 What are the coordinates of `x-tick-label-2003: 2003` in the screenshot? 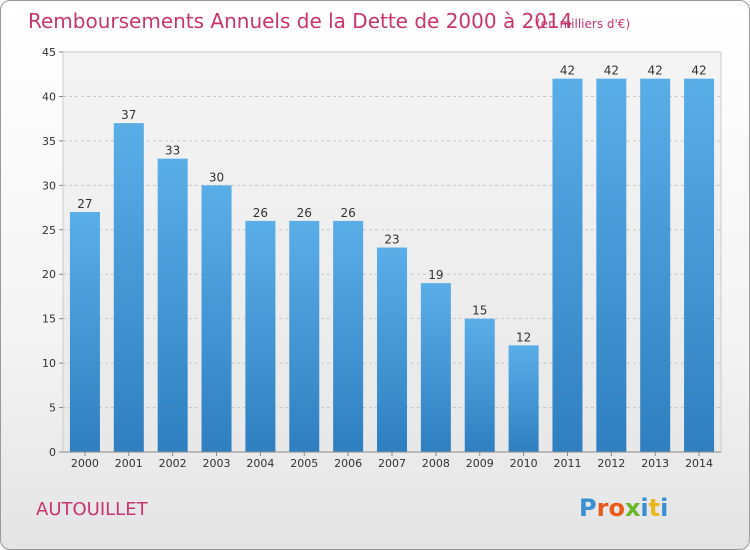 It's located at (217, 463).